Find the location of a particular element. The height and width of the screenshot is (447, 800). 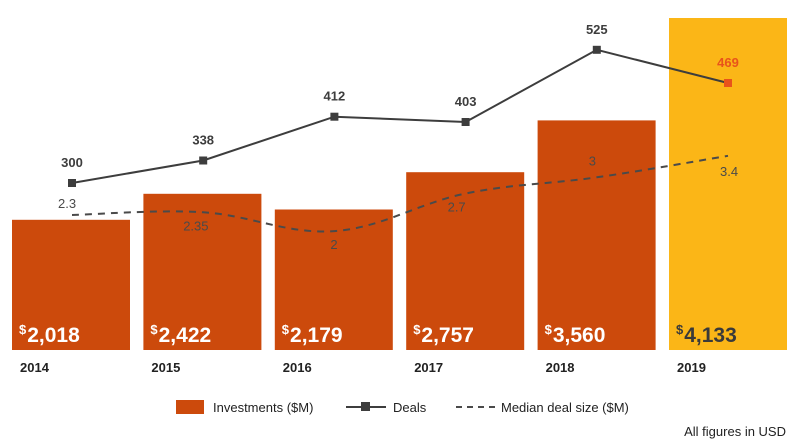

deals-marker-2015 is located at coordinates (203, 160).